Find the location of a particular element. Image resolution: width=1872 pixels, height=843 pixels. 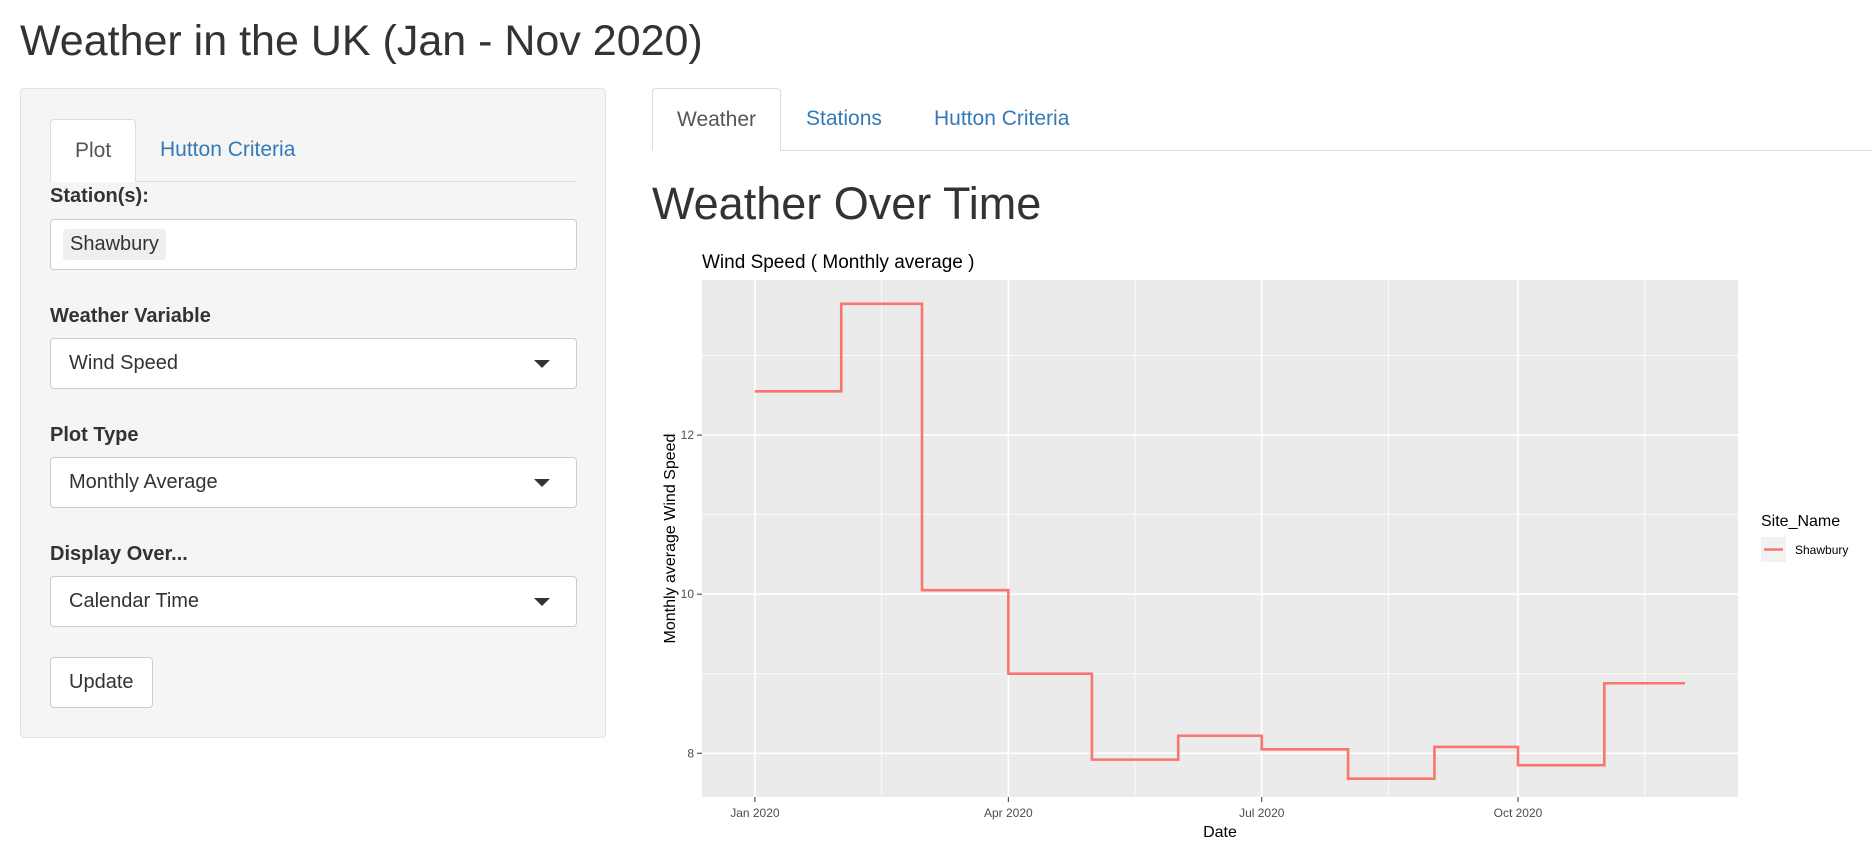

y-axis-label: Monthly average Wind Speed is located at coordinates (670, 539).